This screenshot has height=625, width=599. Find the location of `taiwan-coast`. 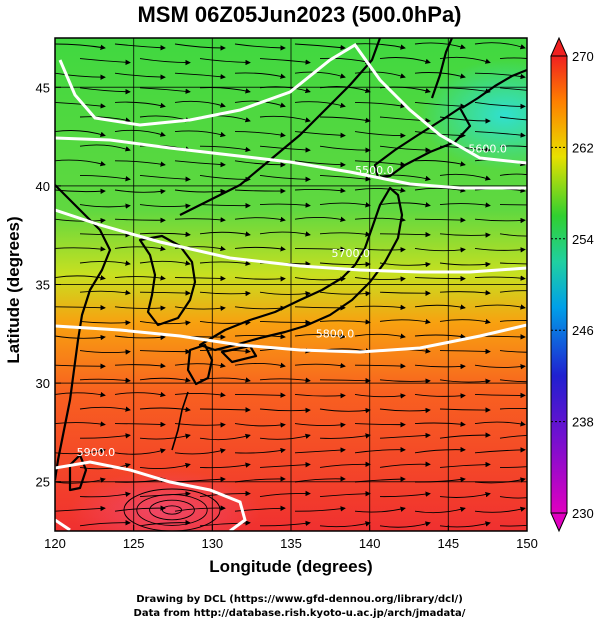

taiwan-coast is located at coordinates (78, 472).